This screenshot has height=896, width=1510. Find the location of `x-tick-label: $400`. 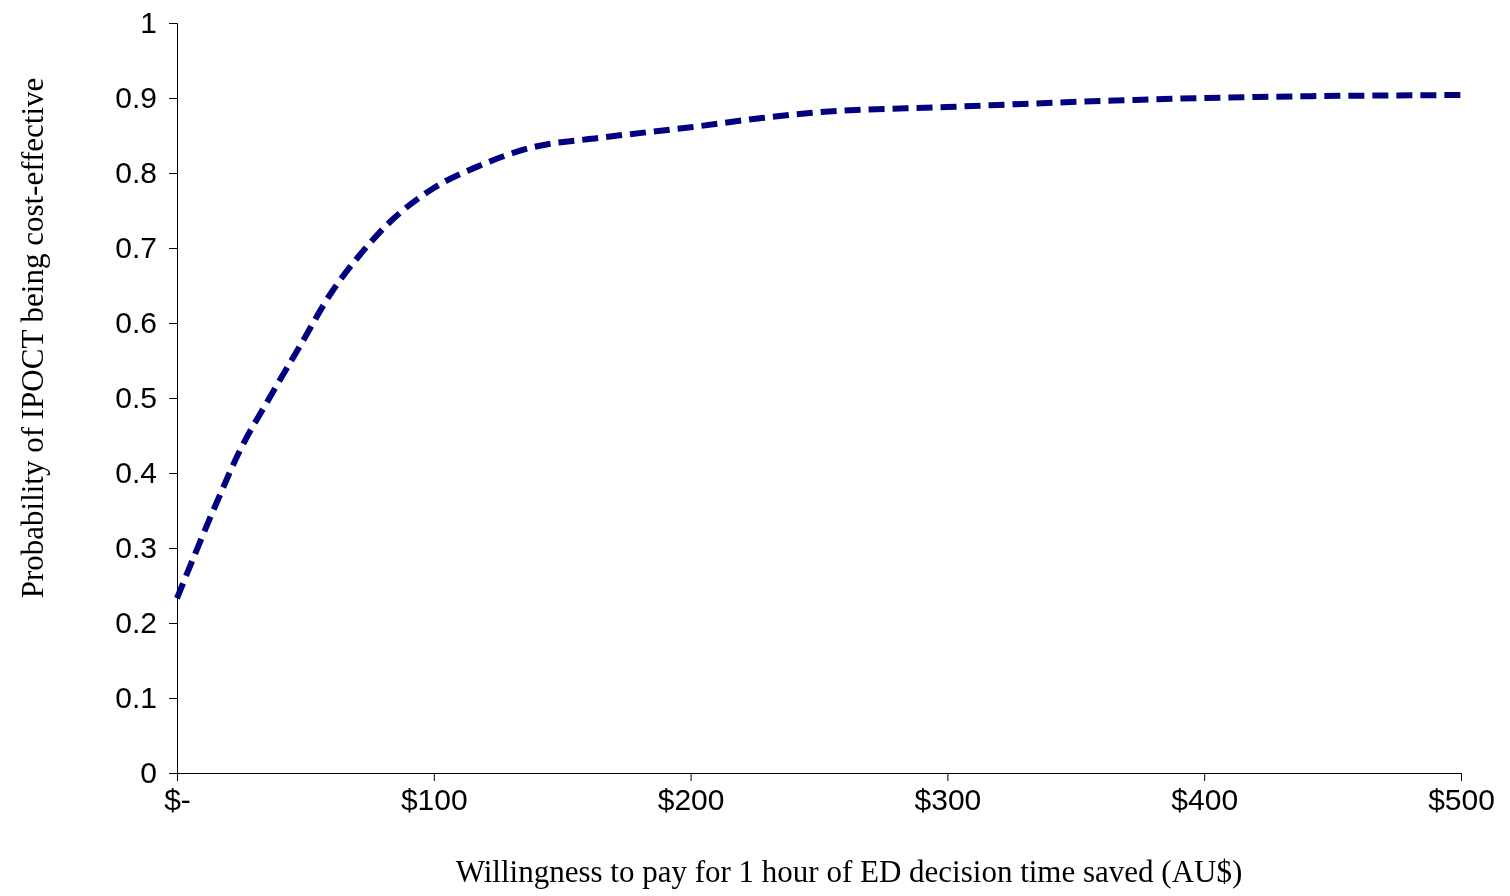

x-tick-label: $400 is located at coordinates (1205, 800).